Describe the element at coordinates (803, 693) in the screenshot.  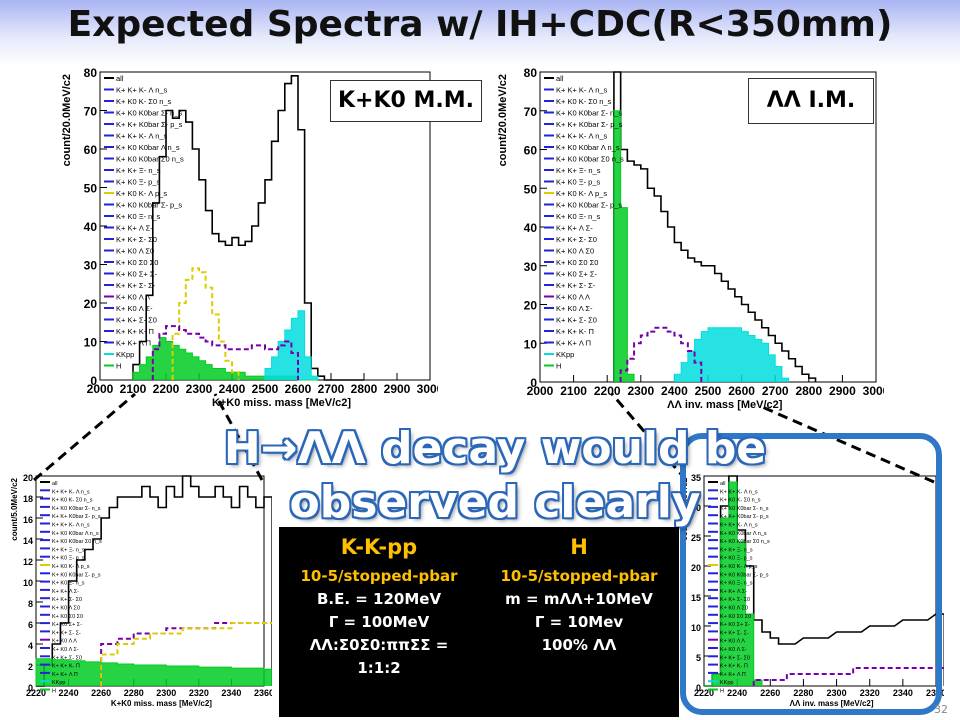
I see `x-tick-label: 2280` at that location.